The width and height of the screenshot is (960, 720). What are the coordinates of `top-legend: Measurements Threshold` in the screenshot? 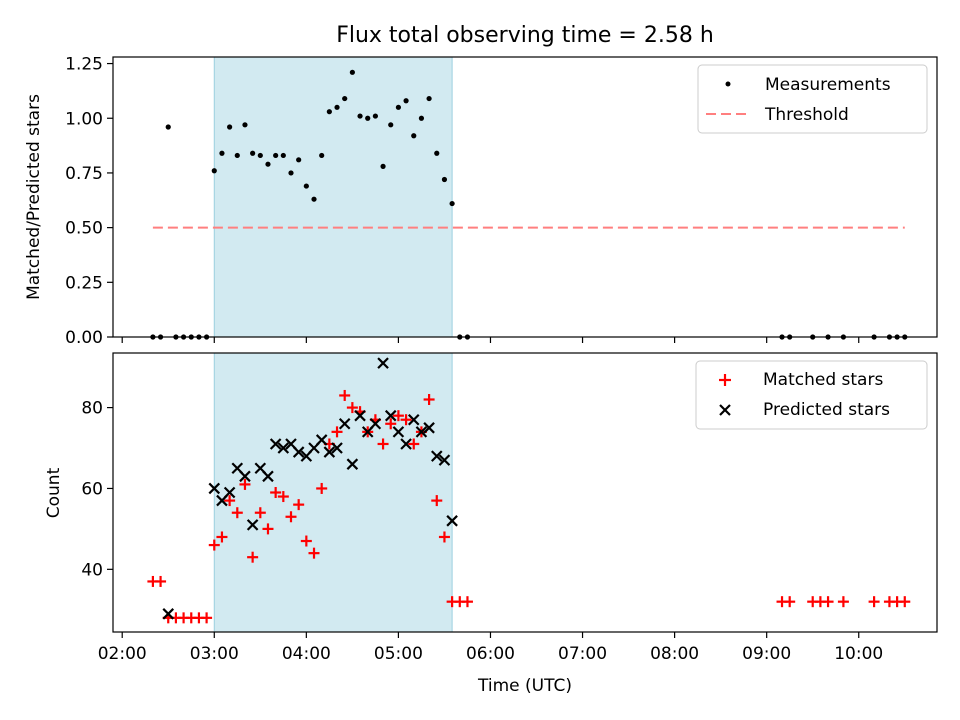 It's located at (812, 99).